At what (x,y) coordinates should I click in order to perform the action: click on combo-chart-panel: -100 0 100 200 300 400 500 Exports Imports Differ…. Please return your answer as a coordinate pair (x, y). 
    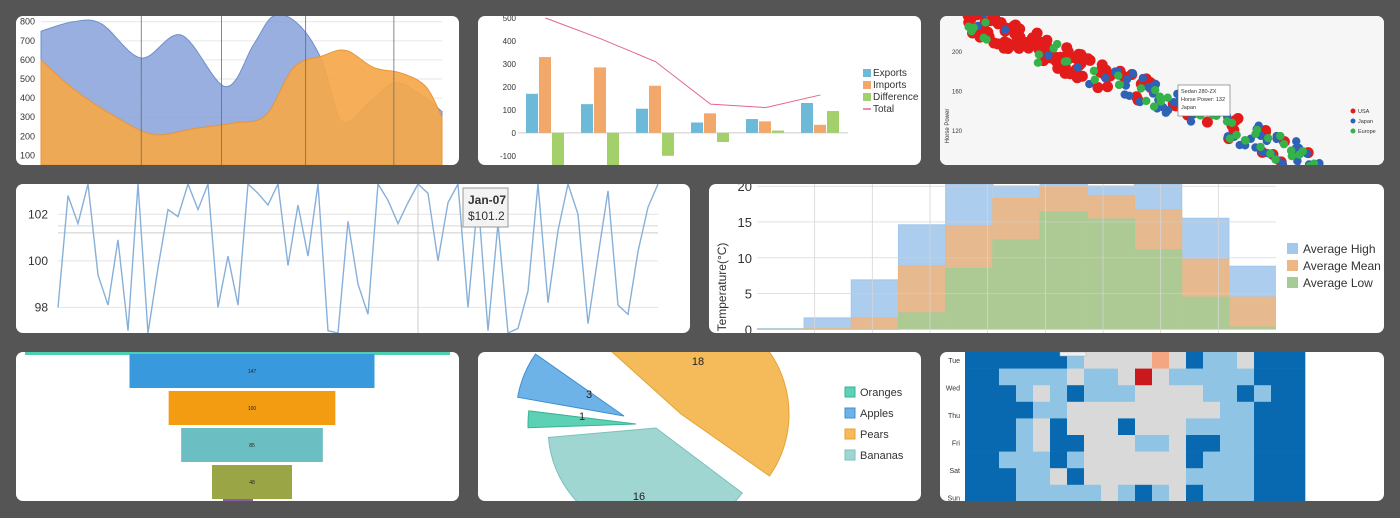
    Looking at the image, I should click on (699, 90).